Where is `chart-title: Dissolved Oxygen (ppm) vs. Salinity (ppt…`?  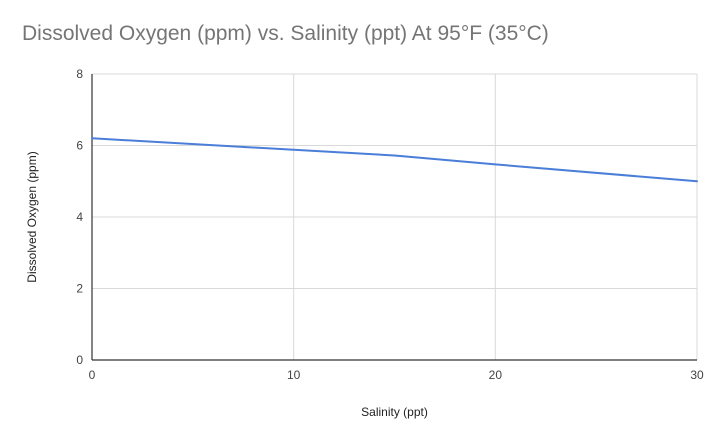
chart-title: Dissolved Oxygen (ppm) vs. Salinity (ppt… is located at coordinates (285, 33).